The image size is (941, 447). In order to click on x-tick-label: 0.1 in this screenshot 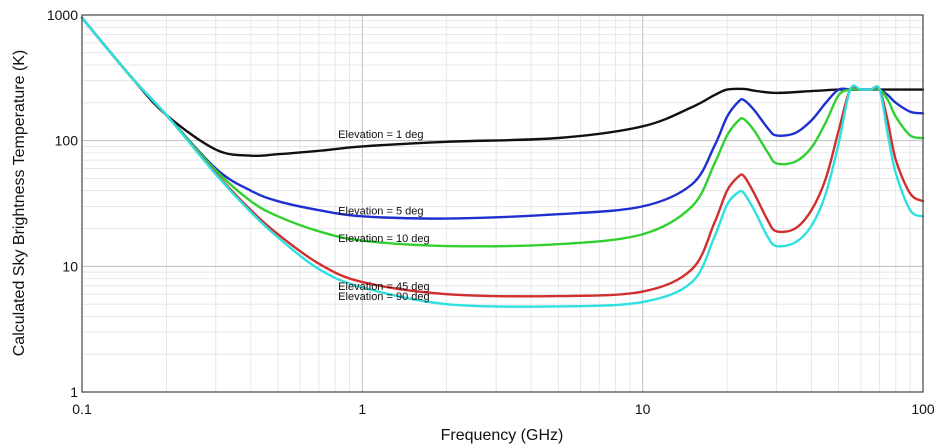, I will do `click(82, 409)`.